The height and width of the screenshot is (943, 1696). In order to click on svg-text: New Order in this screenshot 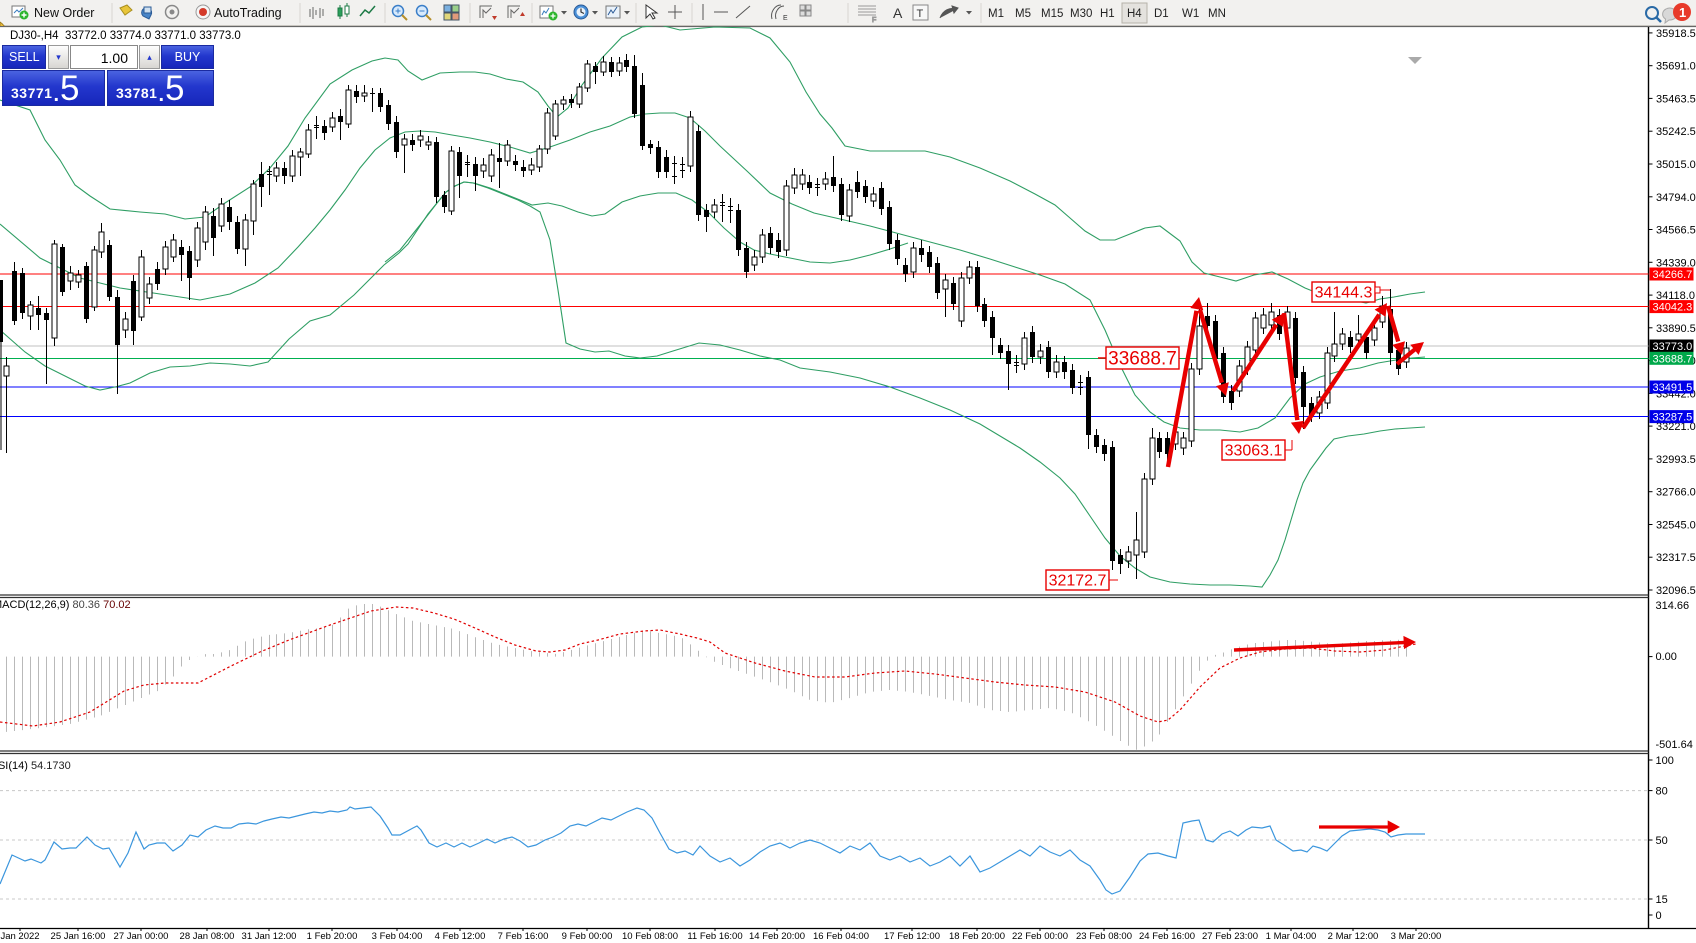, I will do `click(64, 13)`.